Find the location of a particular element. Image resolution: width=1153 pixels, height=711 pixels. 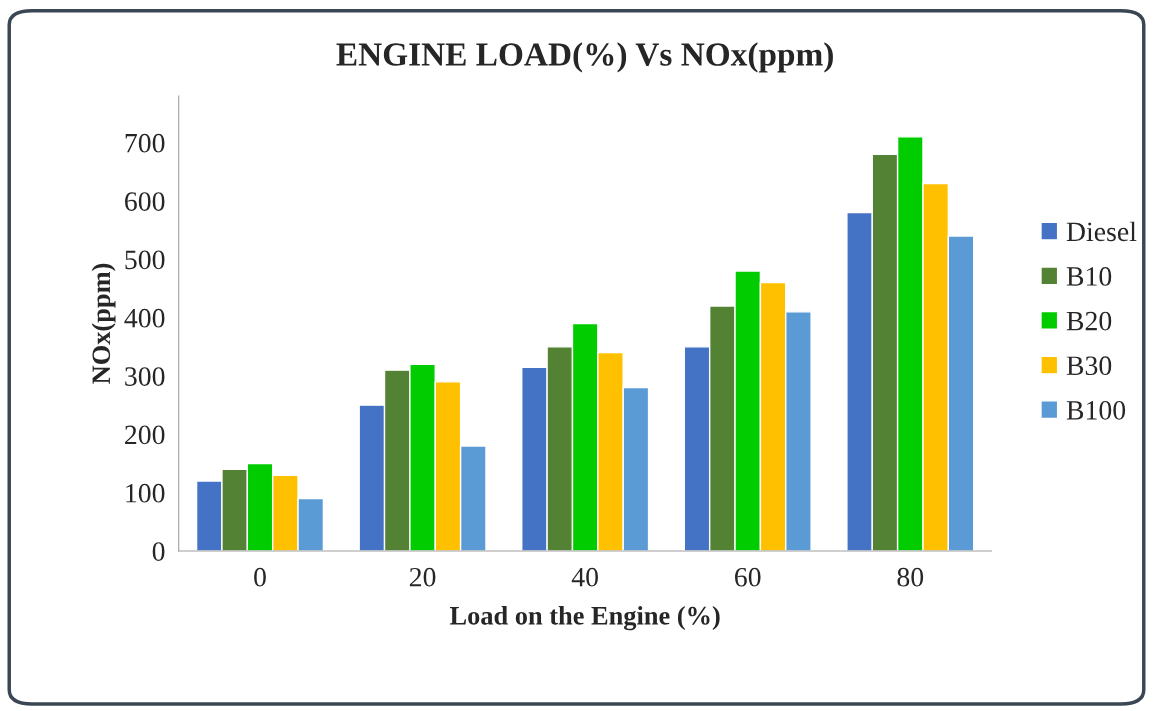

x-tick-label: 0 is located at coordinates (260, 577).